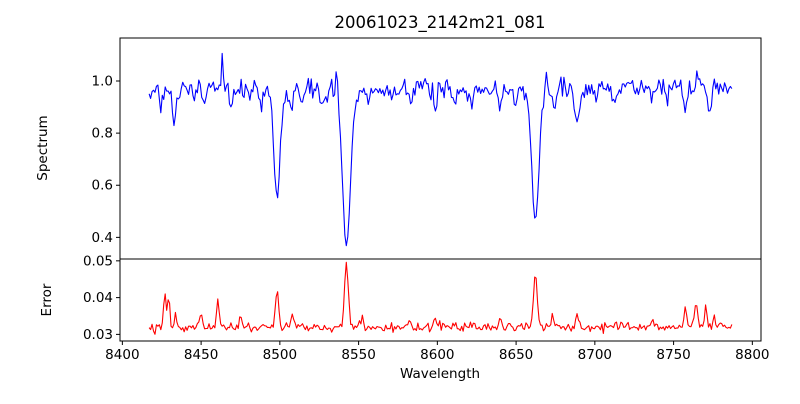 The height and width of the screenshot is (404, 800). What do you see at coordinates (673, 355) in the screenshot?
I see `x-tick-label: 8750` at bounding box center [673, 355].